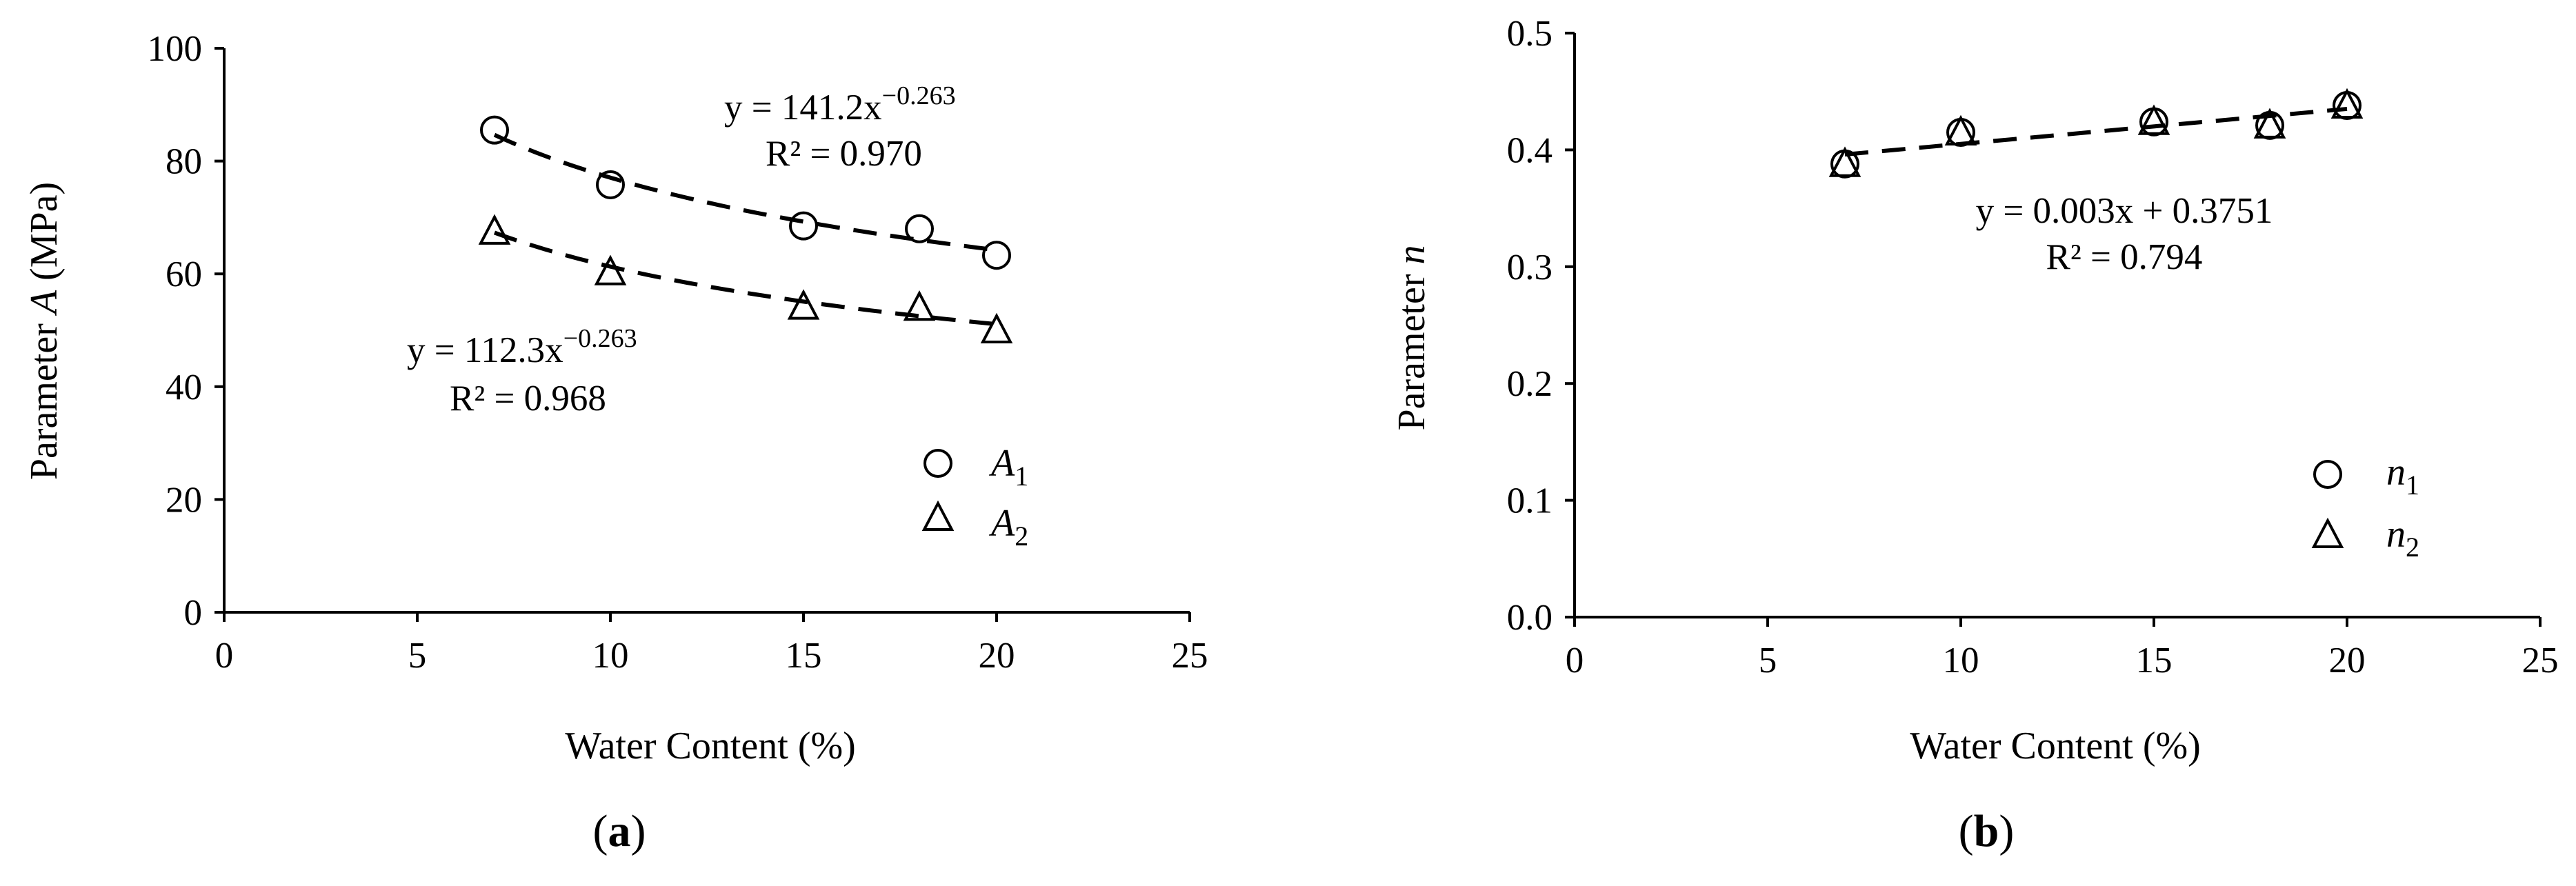 This screenshot has width=2576, height=886. What do you see at coordinates (1008, 527) in the screenshot?
I see `legend-a2-label: A2` at bounding box center [1008, 527].